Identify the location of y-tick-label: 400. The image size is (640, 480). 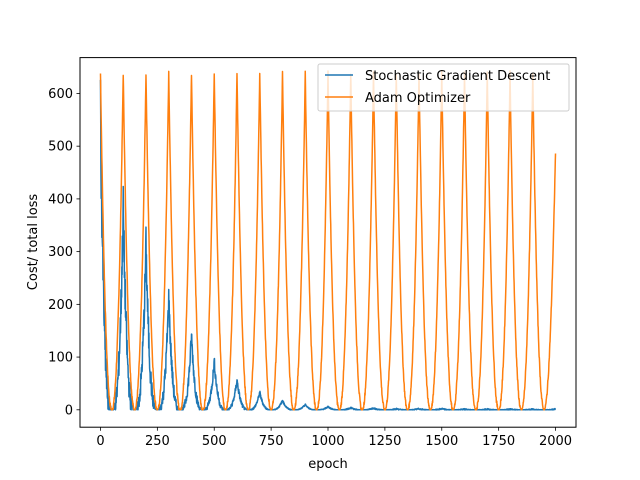
(60, 199).